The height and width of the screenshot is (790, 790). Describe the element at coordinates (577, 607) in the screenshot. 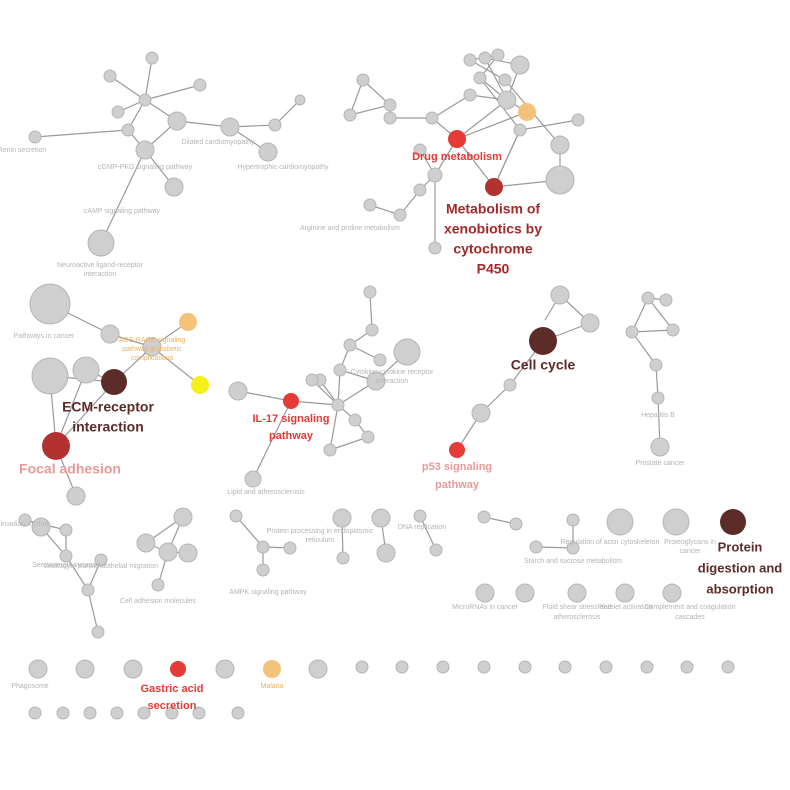

I see `pathway-label: Fluid shear stress and` at that location.